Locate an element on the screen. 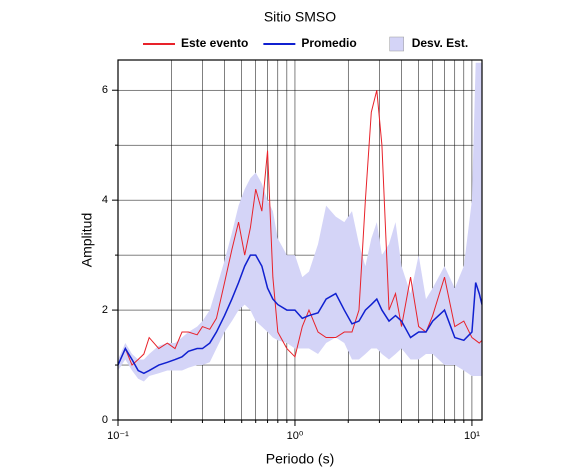  legend-label: Desv. Est. is located at coordinates (440, 43).